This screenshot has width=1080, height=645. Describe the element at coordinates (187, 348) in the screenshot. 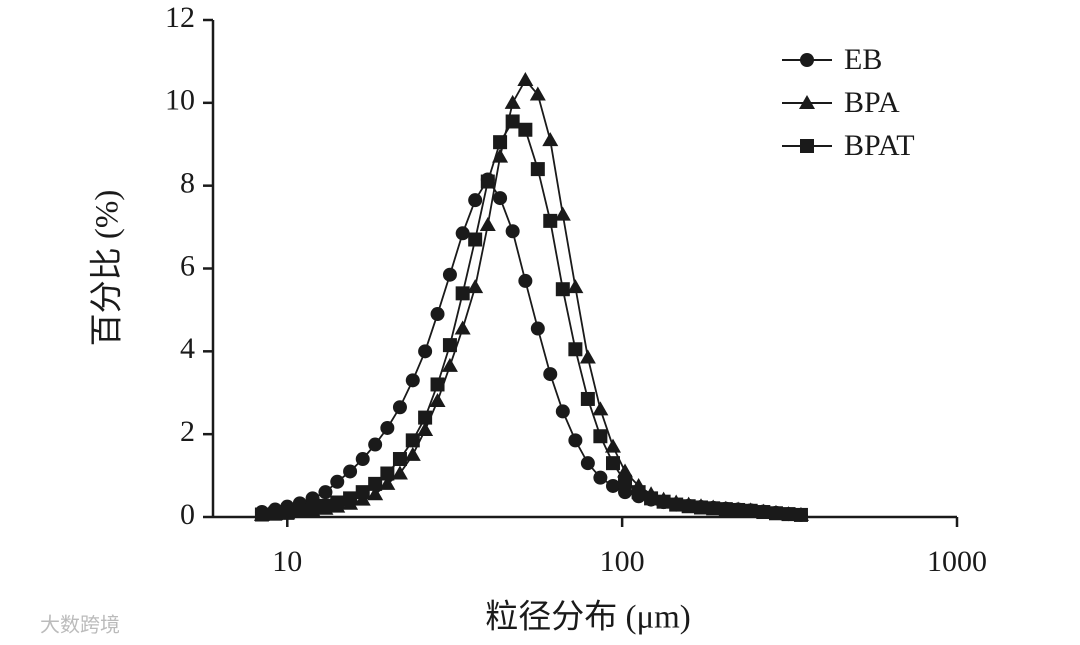

I see `y-tick-label: 4` at that location.